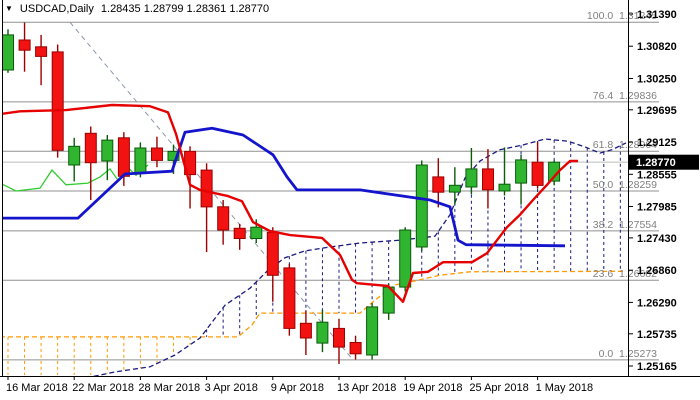 This screenshot has width=700, height=400. Describe the element at coordinates (656, 163) in the screenshot. I see `svg-text: 1.28770` at that location.